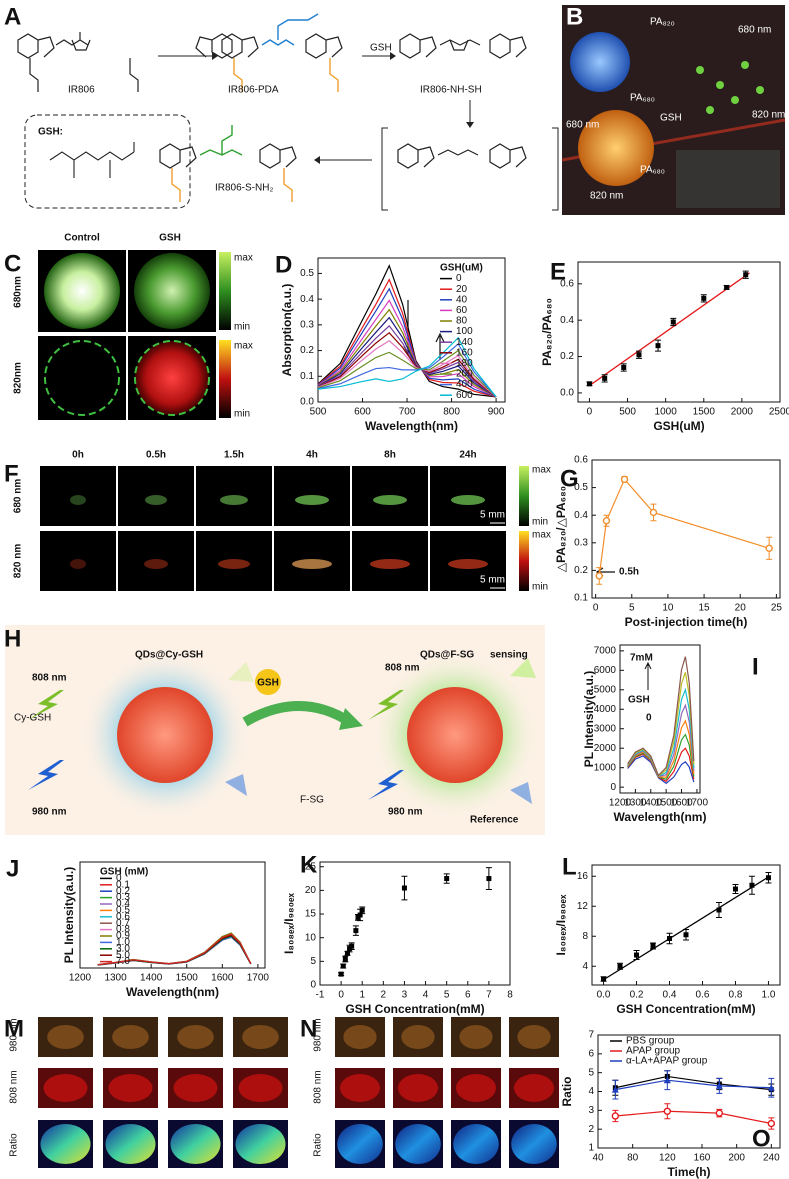 The image size is (789, 1179). Describe the element at coordinates (12, 868) in the screenshot. I see `panel-letter: J` at that location.